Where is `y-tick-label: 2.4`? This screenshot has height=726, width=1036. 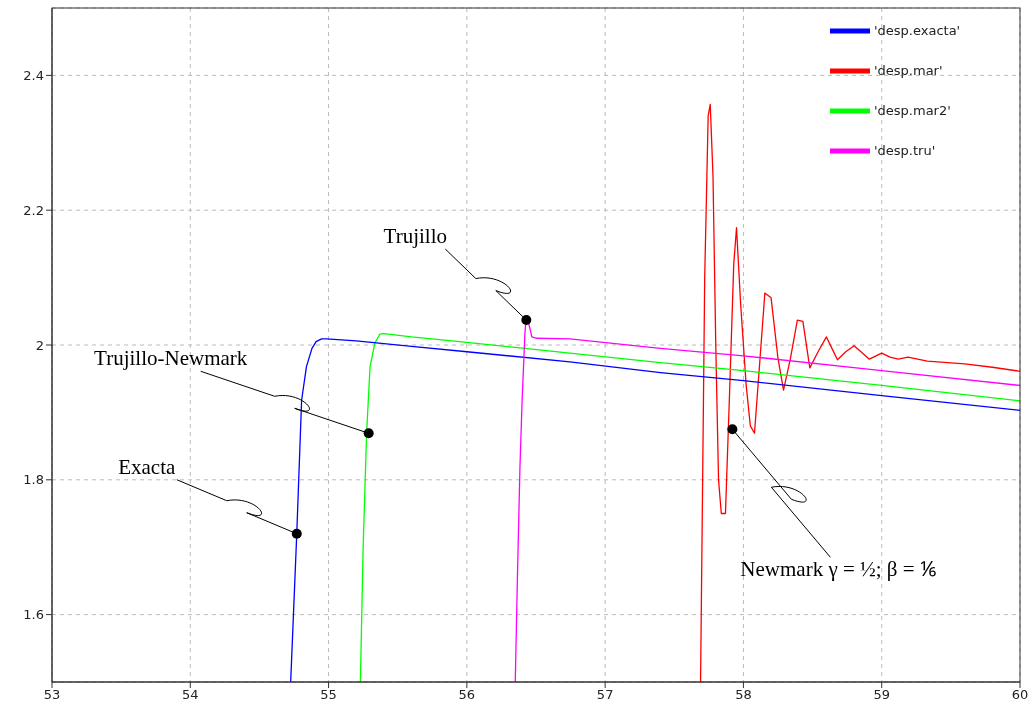 y-tick-label: 2.4 is located at coordinates (33, 76).